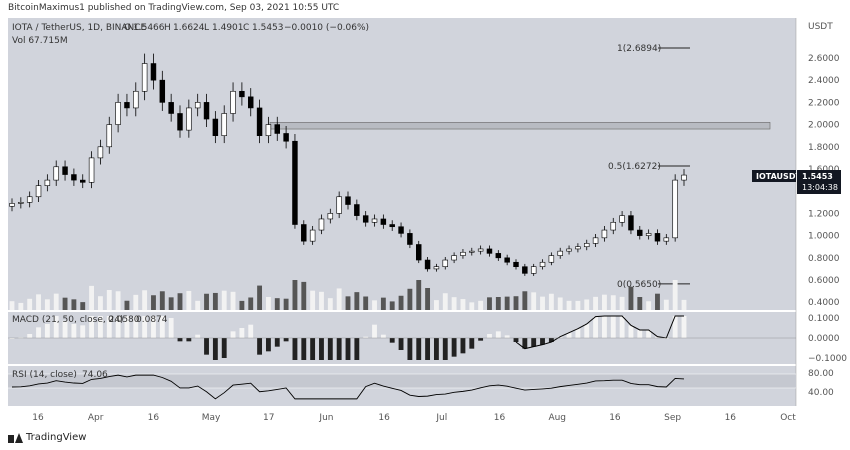  I want to click on time-tick: 16, so click(731, 418).